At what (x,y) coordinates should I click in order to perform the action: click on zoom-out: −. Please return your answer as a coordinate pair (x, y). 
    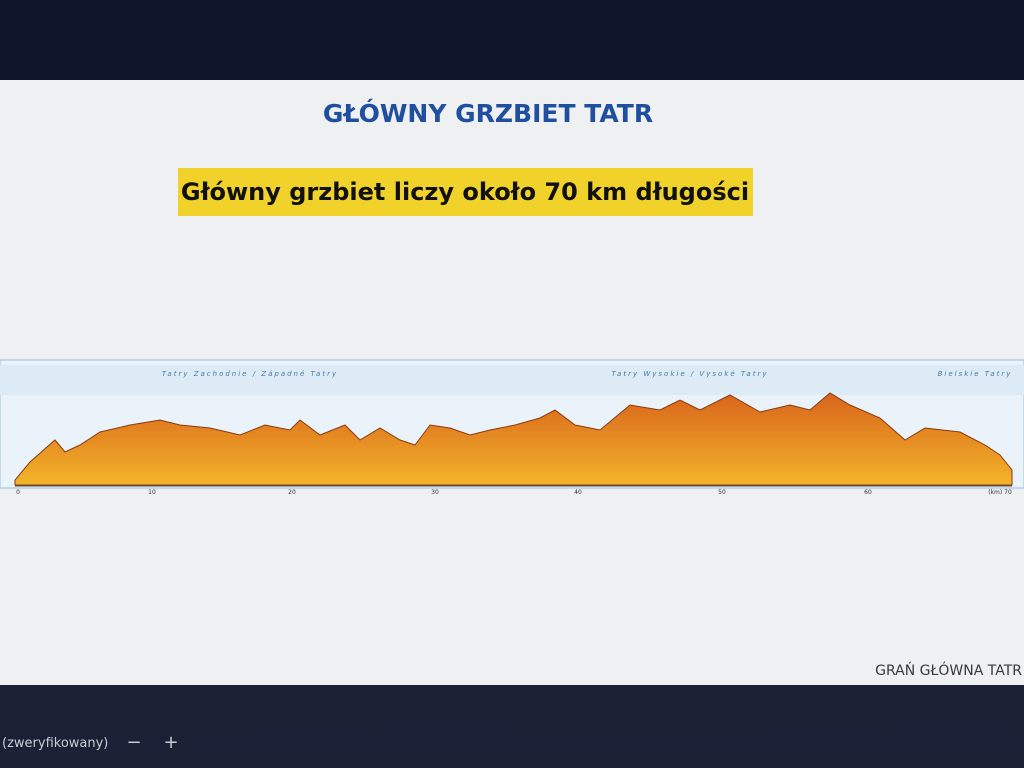
    Looking at the image, I should click on (133, 742).